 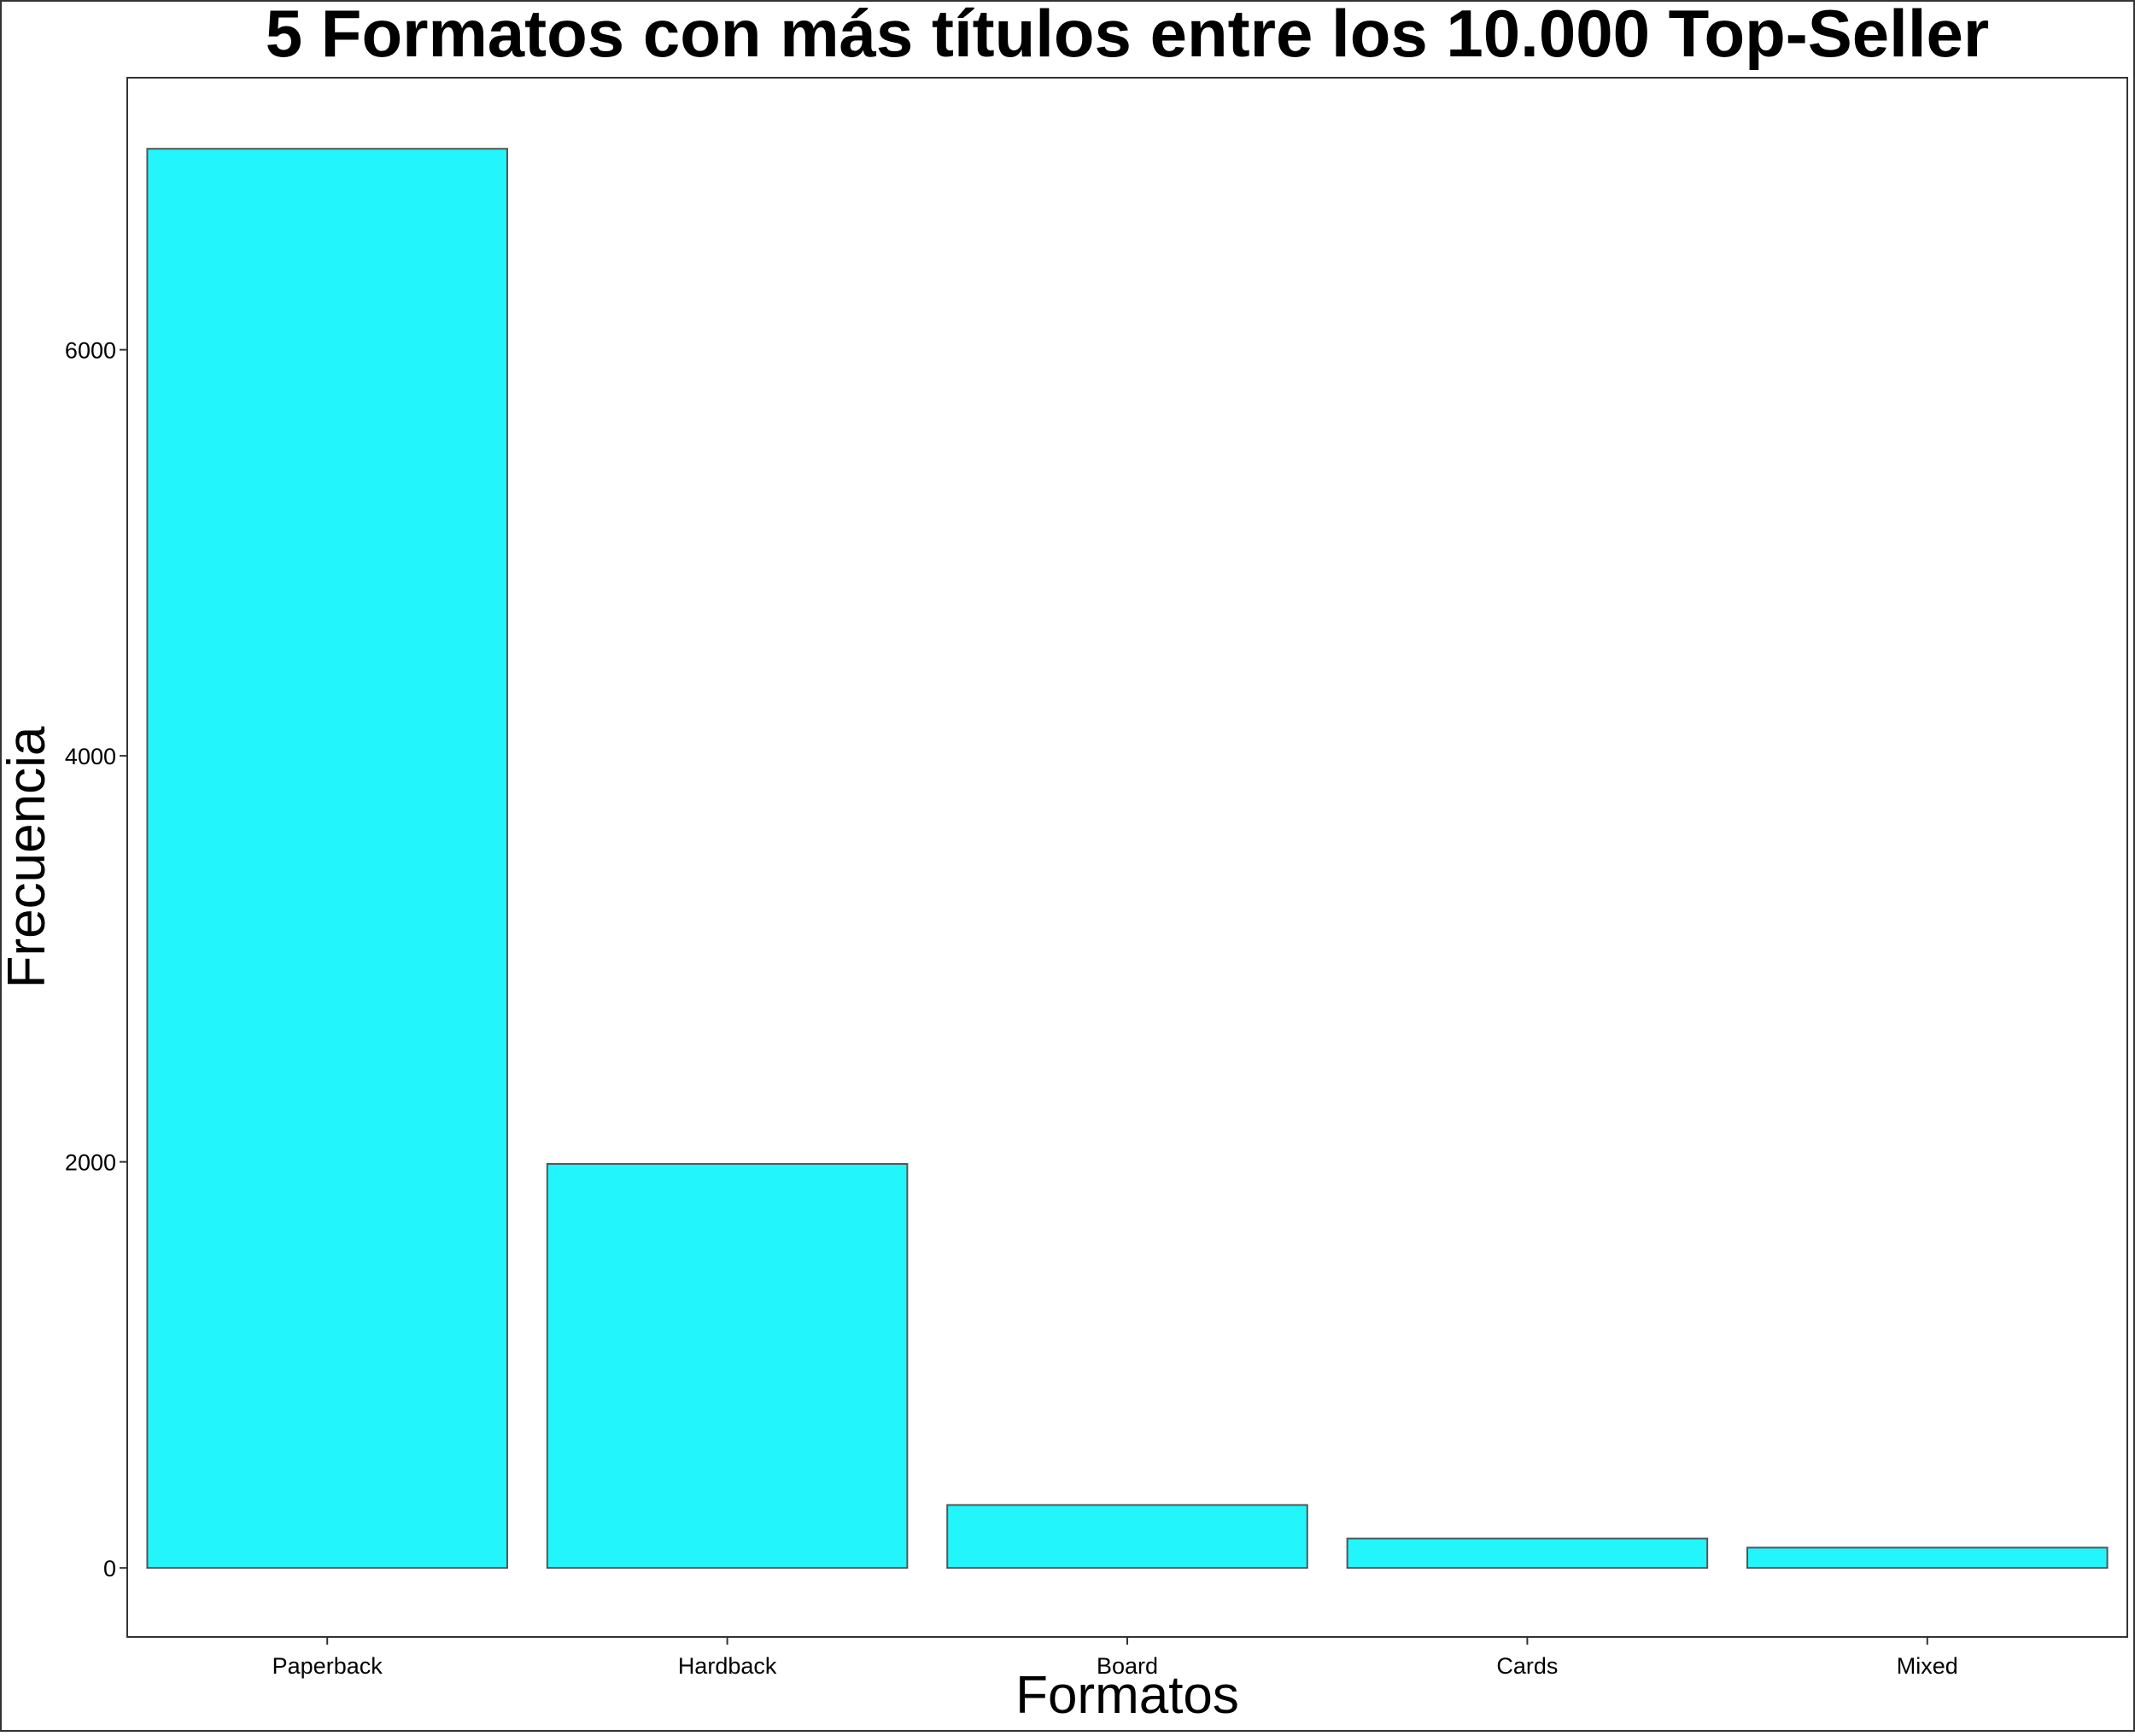 What do you see at coordinates (90, 351) in the screenshot?
I see `y-tick-label: 6000` at bounding box center [90, 351].